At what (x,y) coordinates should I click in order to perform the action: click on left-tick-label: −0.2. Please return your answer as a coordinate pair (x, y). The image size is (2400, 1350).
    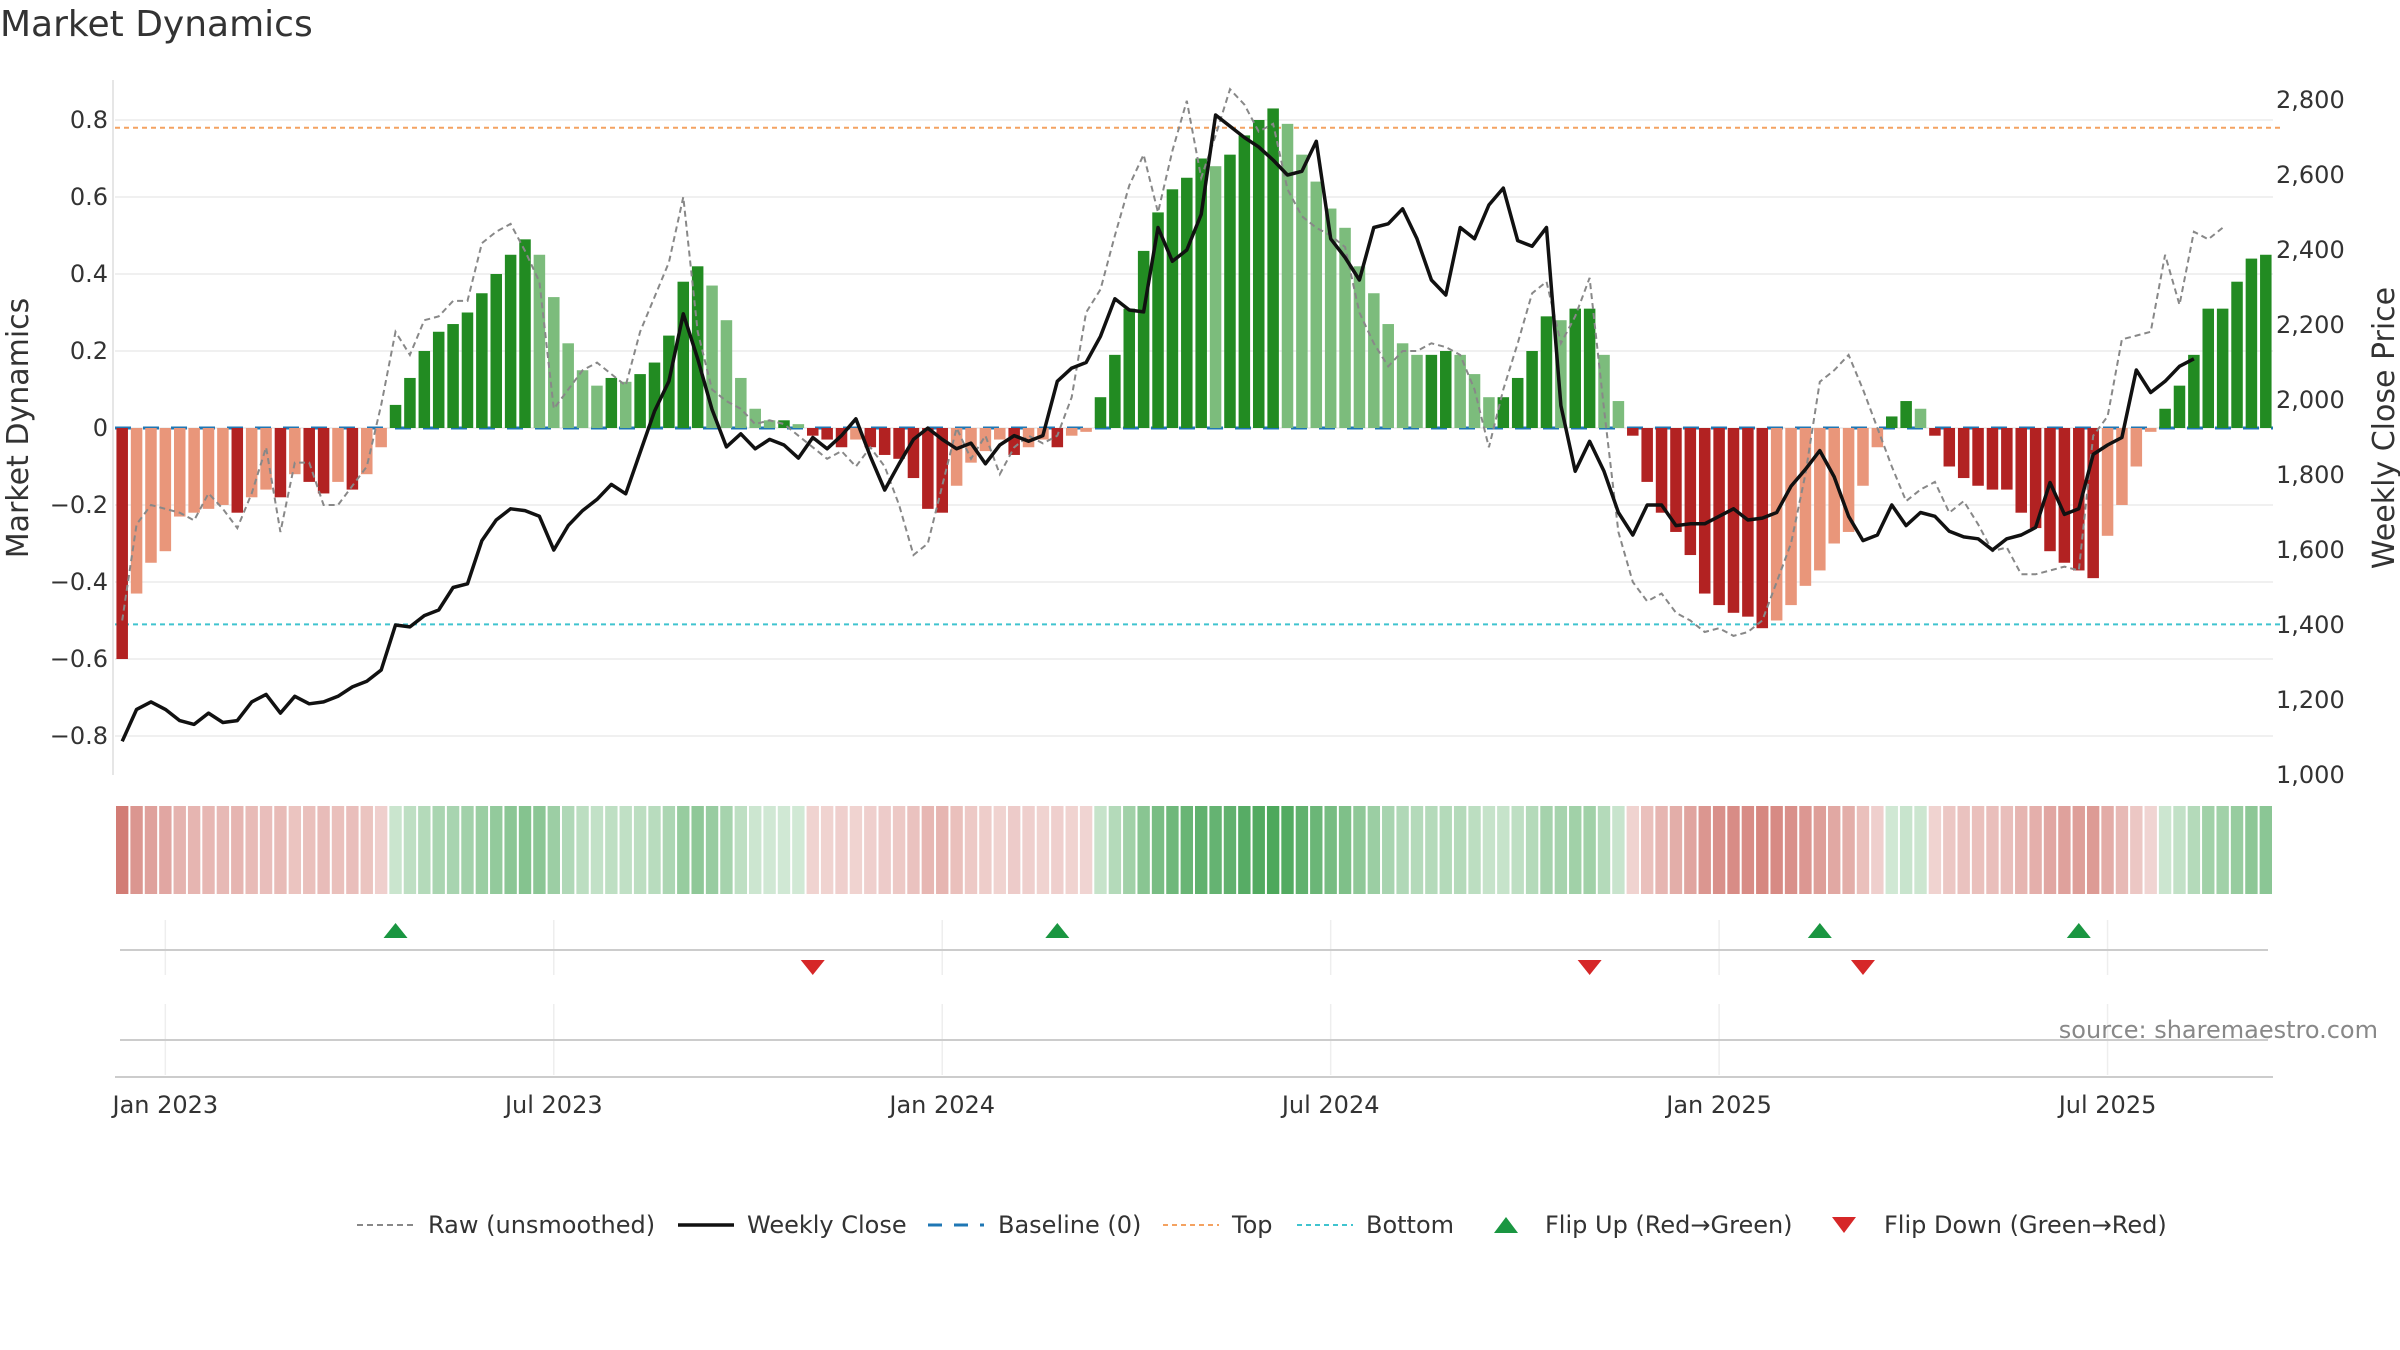
    Looking at the image, I should click on (79, 505).